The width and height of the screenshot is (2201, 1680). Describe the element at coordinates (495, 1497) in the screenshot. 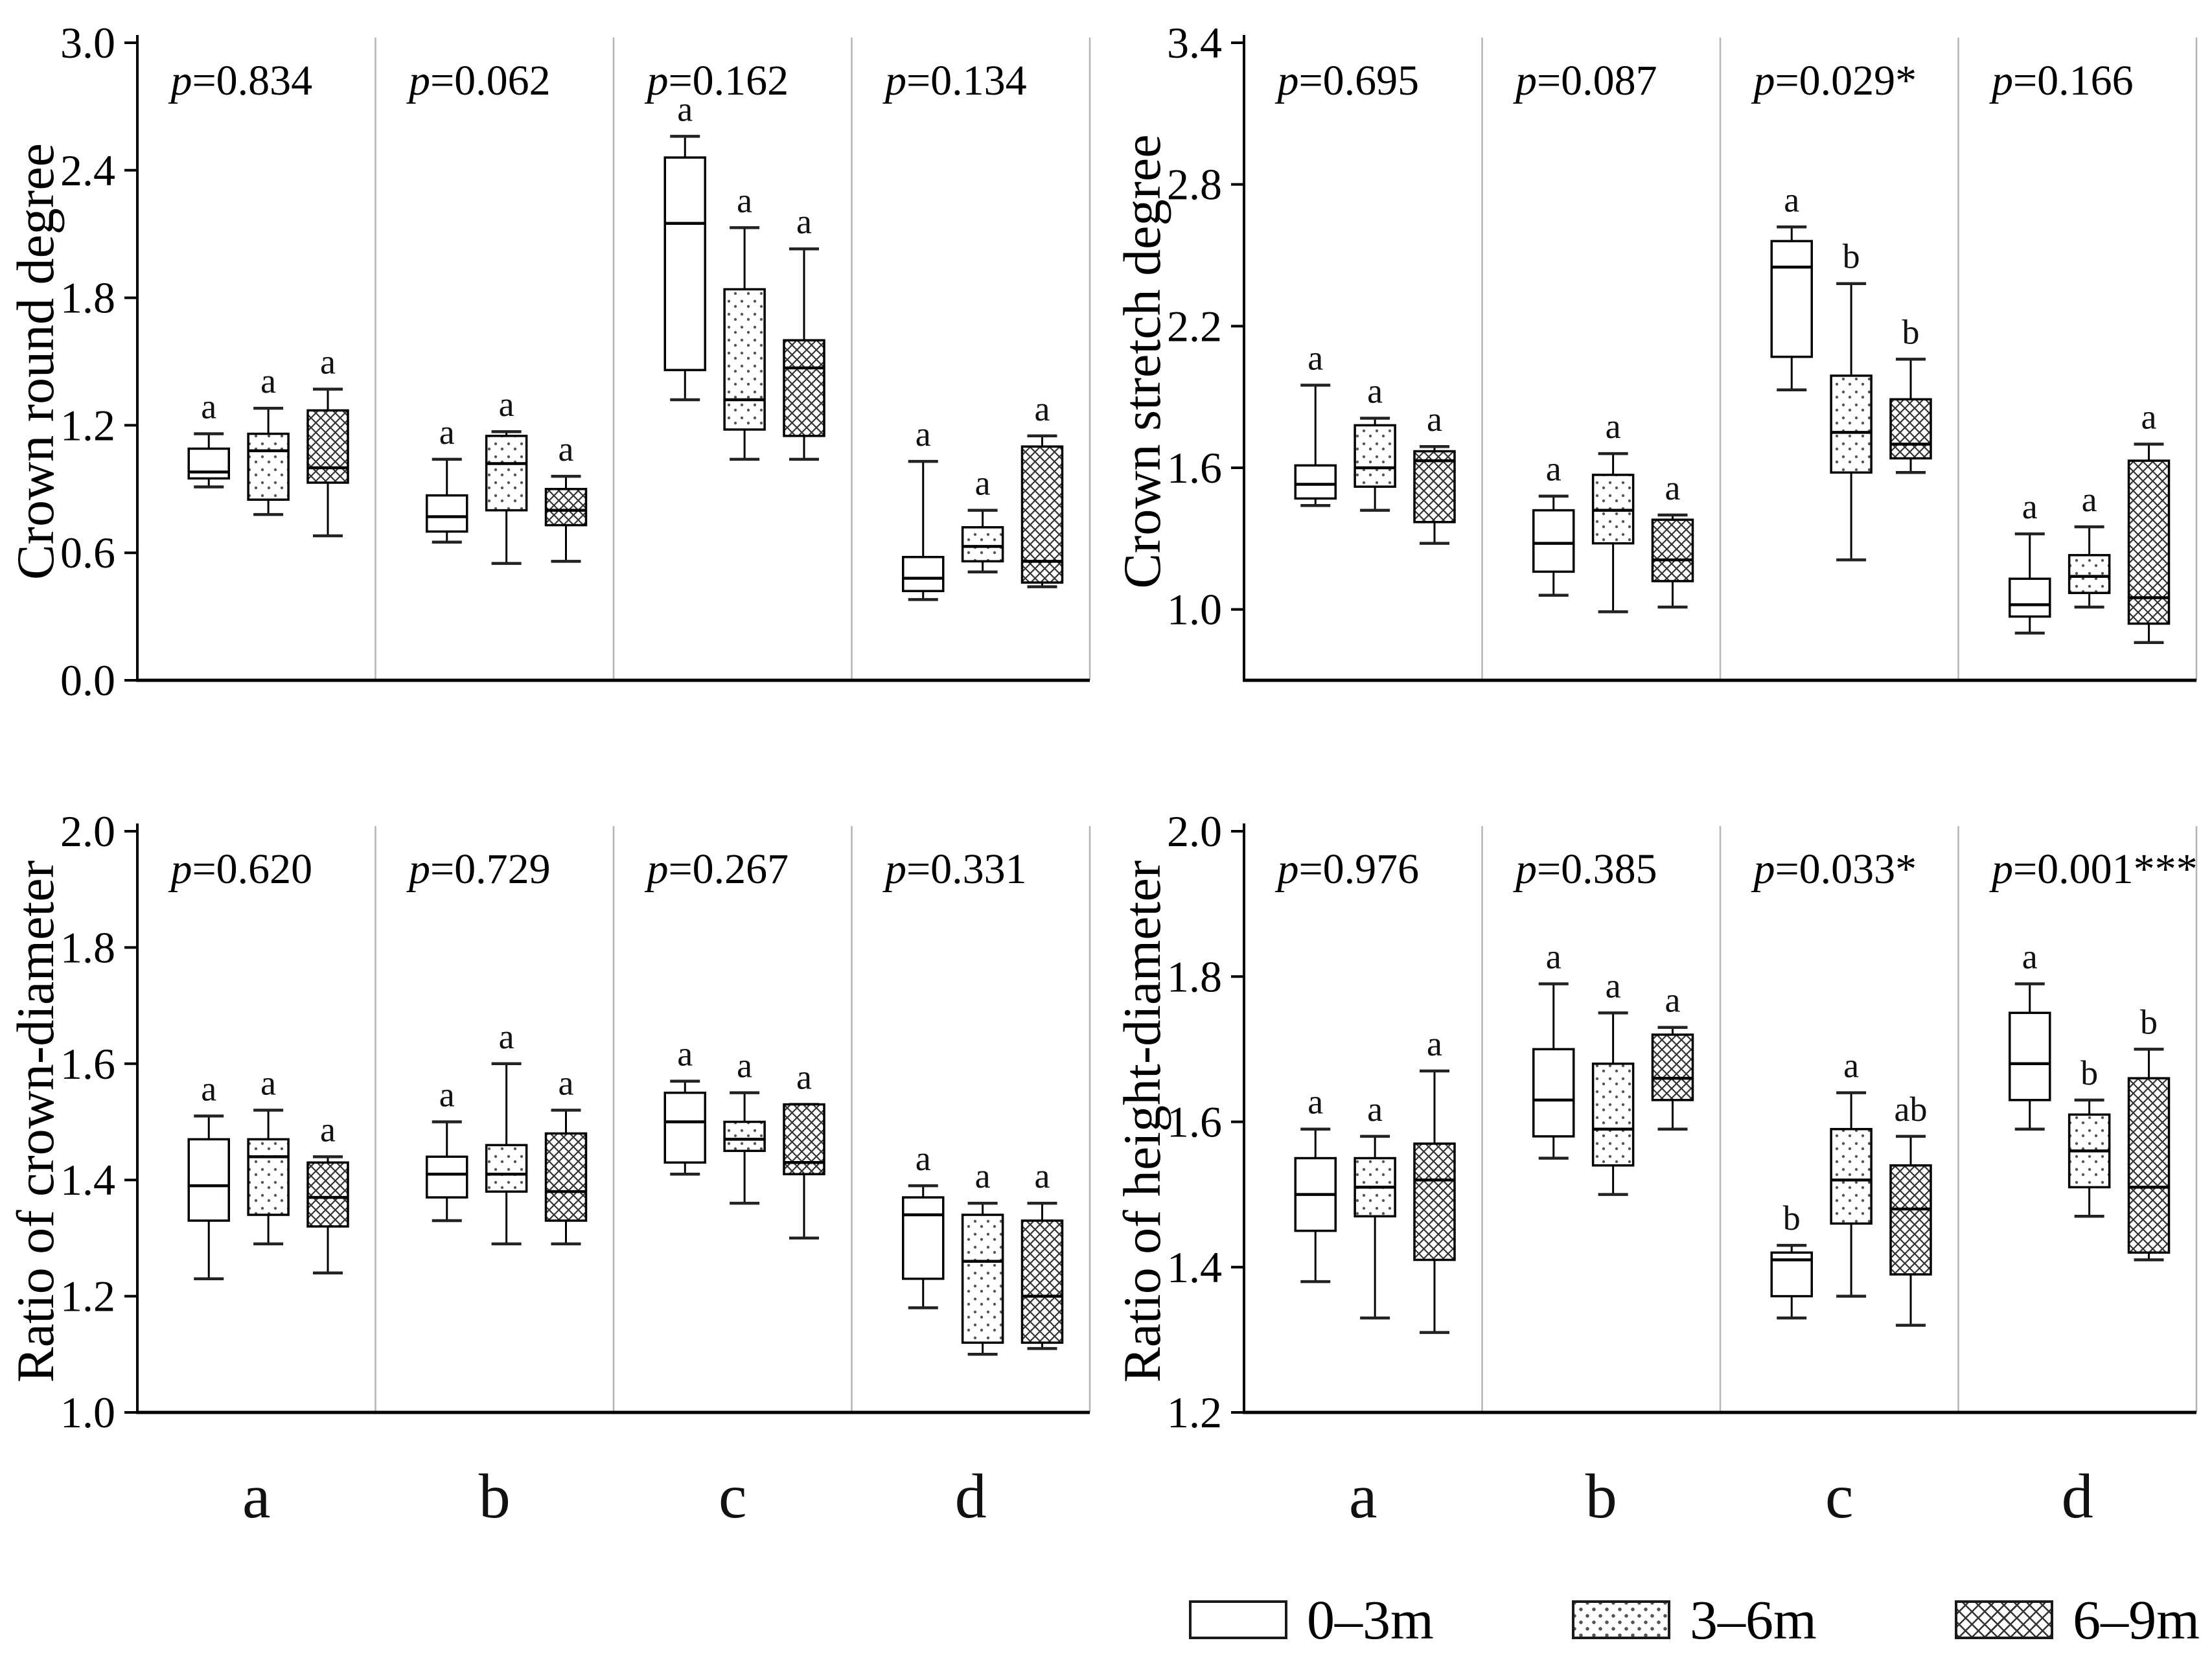

I see `group-label-b: b` at that location.